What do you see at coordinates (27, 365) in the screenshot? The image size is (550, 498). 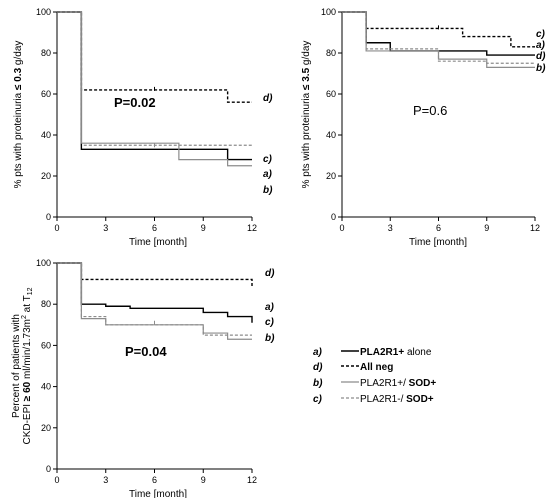 I see `y-axis-label-line2: CKD-EPI ≥ 60 ml/min/1.73m2 at T12` at bounding box center [27, 365].